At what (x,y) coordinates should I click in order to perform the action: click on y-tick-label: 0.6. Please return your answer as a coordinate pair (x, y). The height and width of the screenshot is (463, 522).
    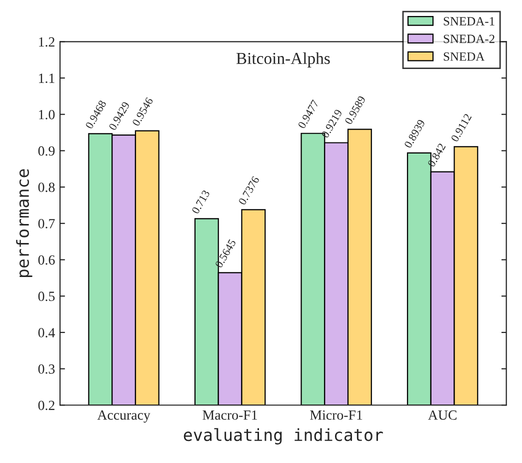
    Looking at the image, I should click on (46, 260).